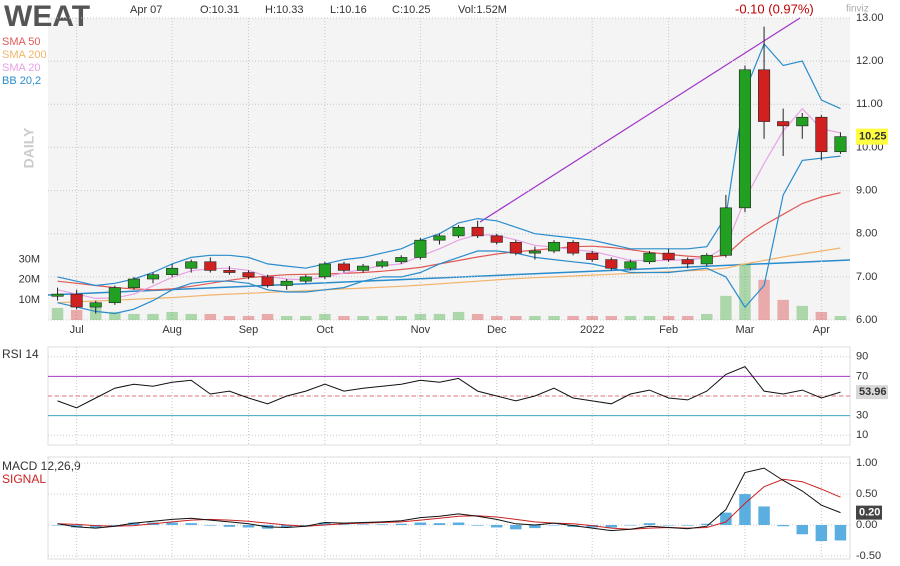 Image resolution: width=900 pixels, height=566 pixels. What do you see at coordinates (774, 8) in the screenshot?
I see `change: -0.10 (0.97%)` at bounding box center [774, 8].